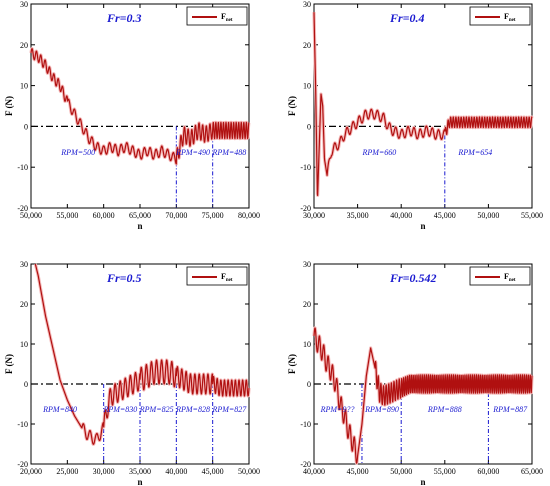 The image size is (550, 486). Describe the element at coordinates (31, 471) in the screenshot. I see `x-tick-label: 20,000` at that location.